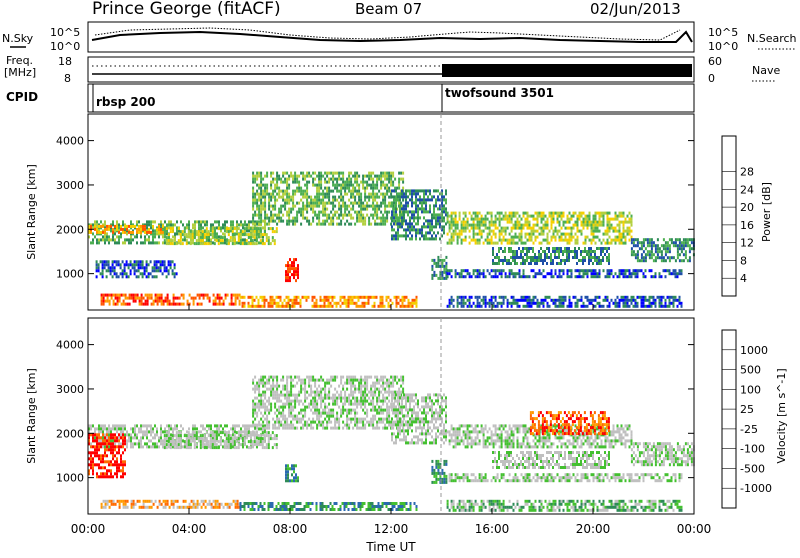  What do you see at coordinates (20, 72) in the screenshot?
I see `freq-label-line2: [MHz]` at bounding box center [20, 72].